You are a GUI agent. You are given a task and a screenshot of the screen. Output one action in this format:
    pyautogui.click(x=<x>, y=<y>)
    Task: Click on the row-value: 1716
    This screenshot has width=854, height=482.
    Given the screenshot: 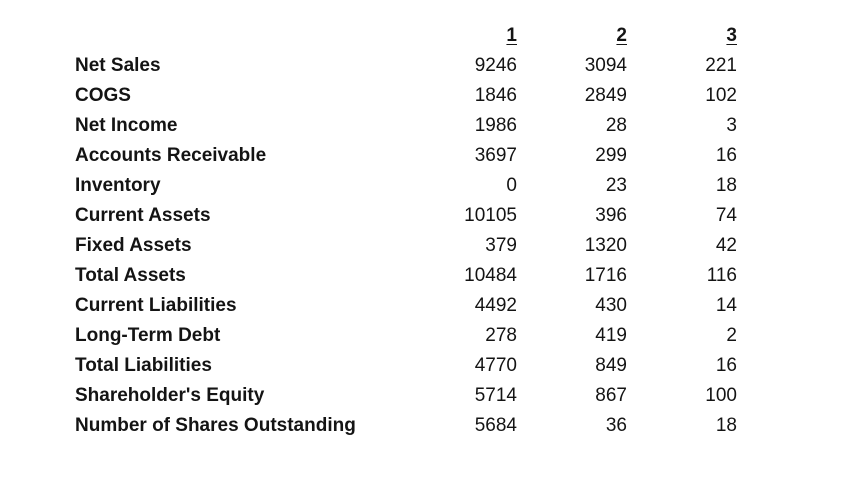 What is the action you would take?
    pyautogui.click(x=605, y=275)
    